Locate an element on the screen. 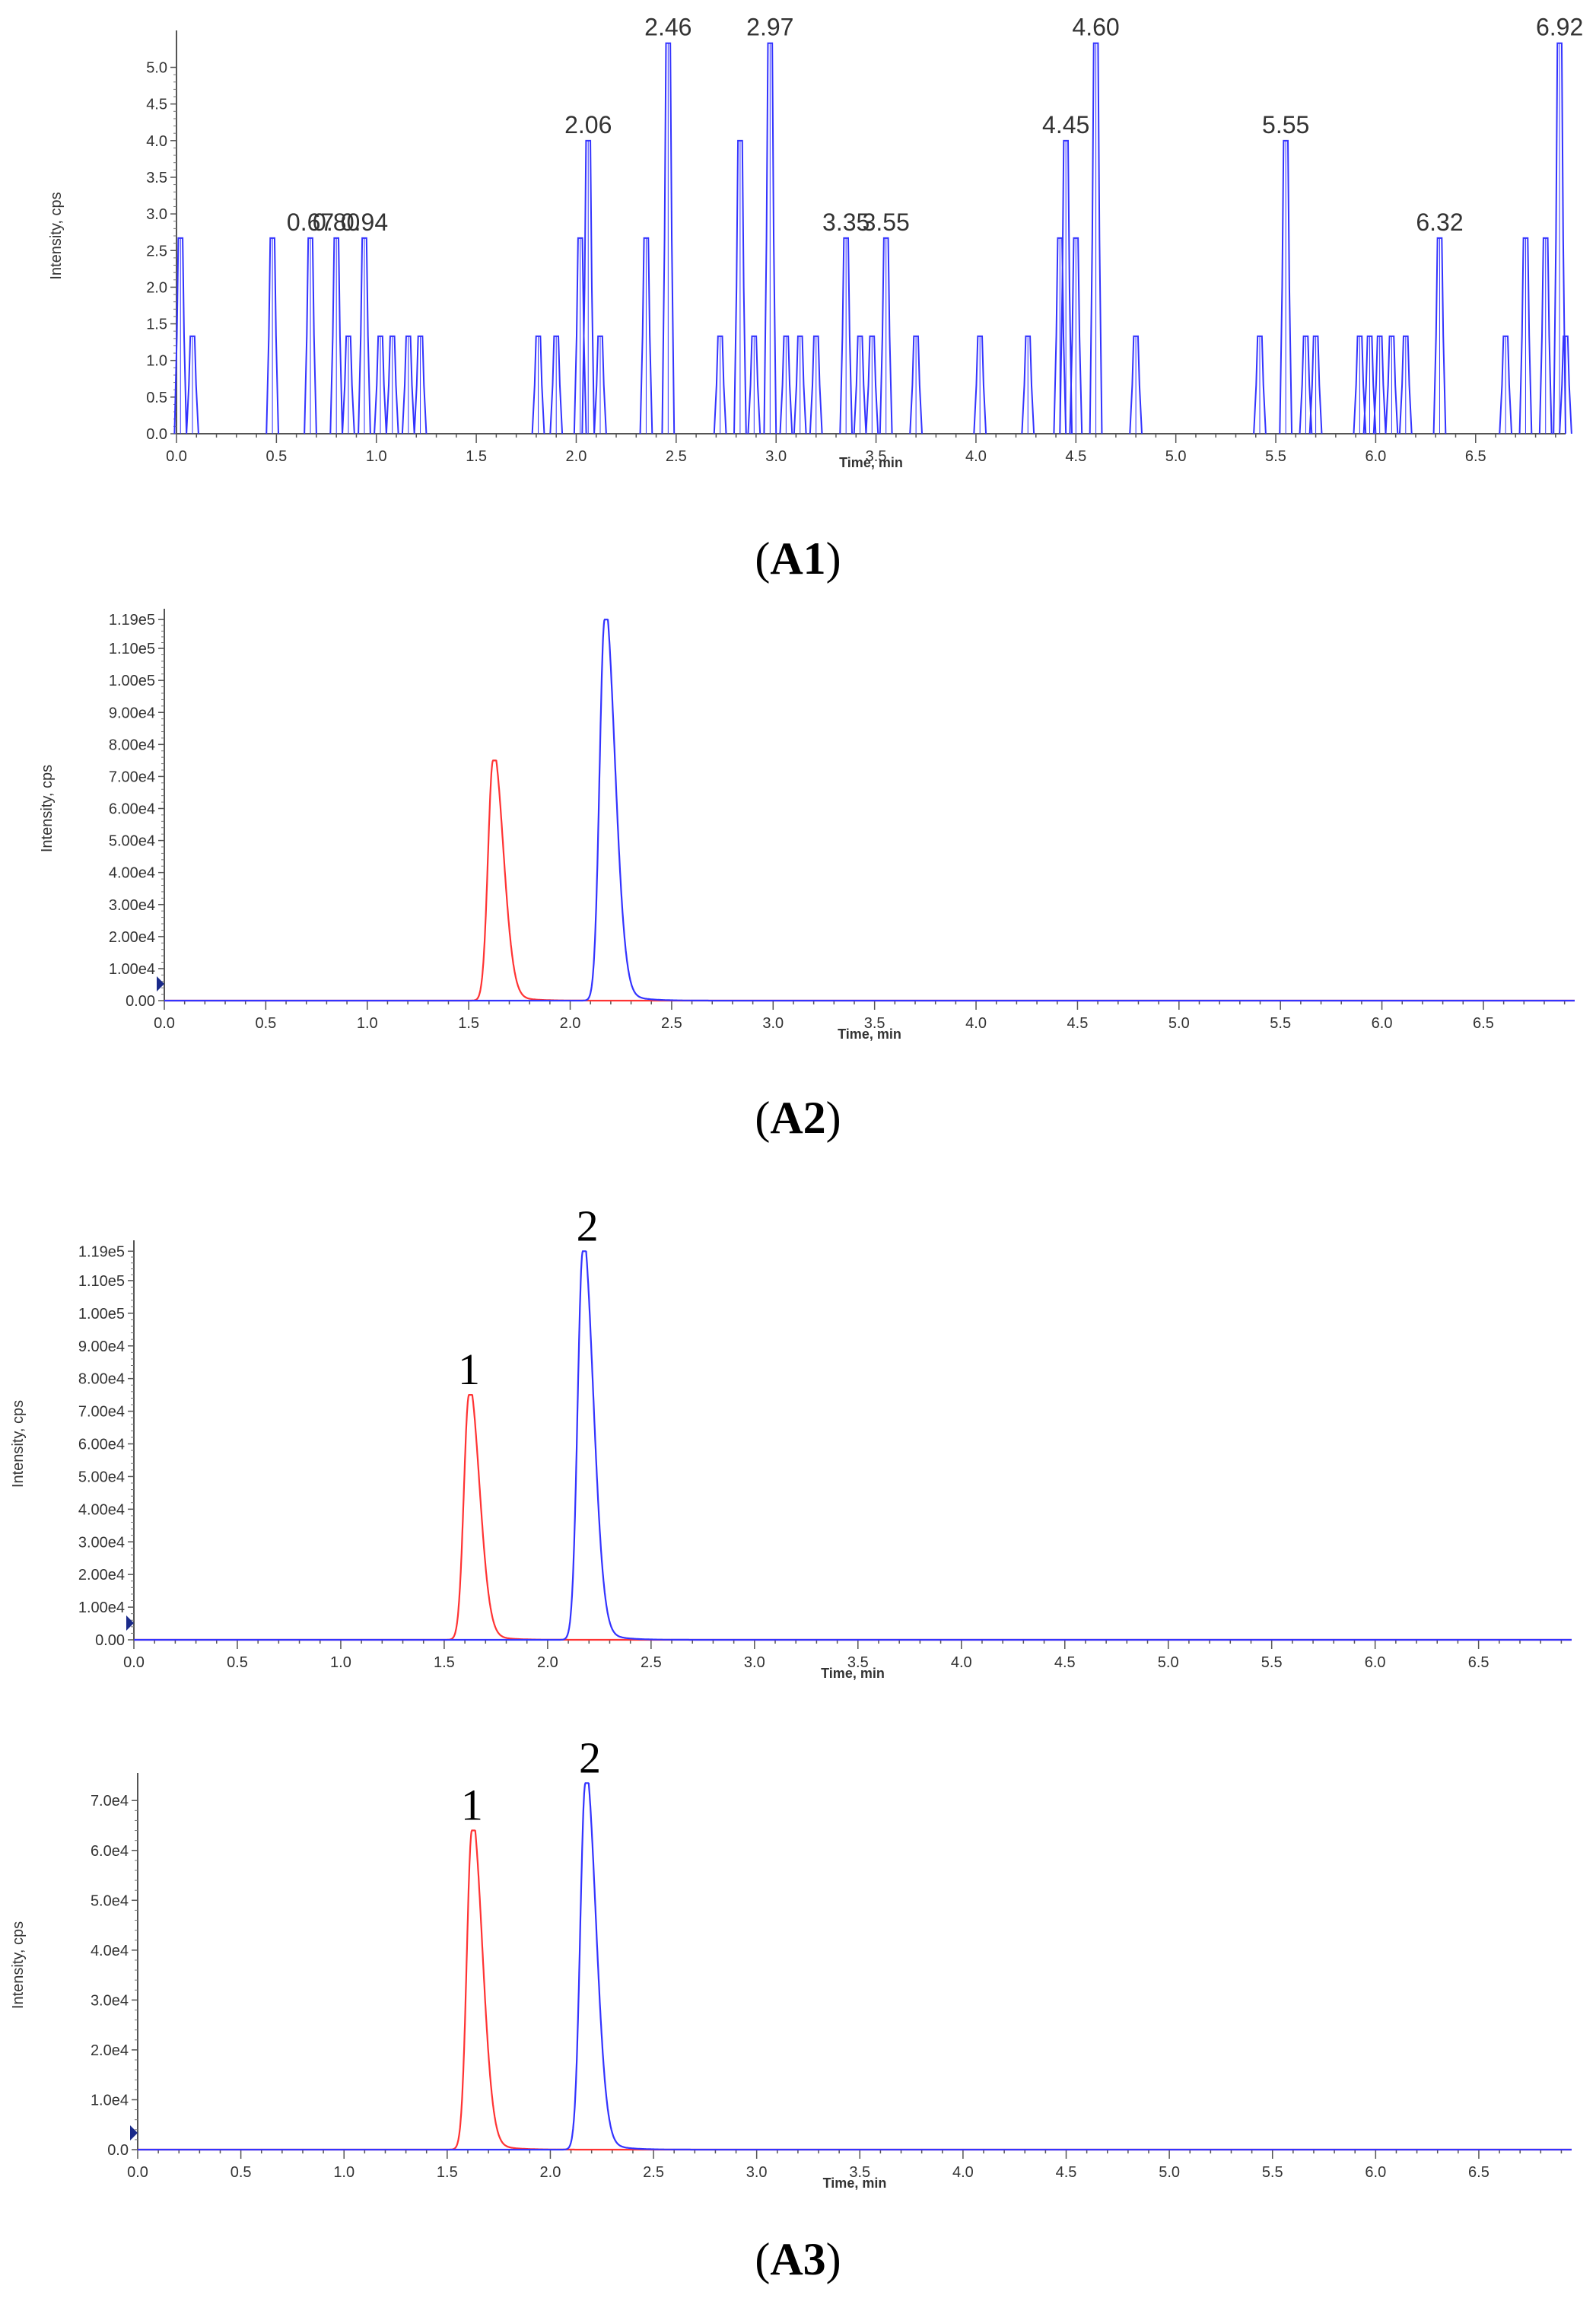 The width and height of the screenshot is (1596, 2314). panel-label-a1: (A1) is located at coordinates (798, 558).